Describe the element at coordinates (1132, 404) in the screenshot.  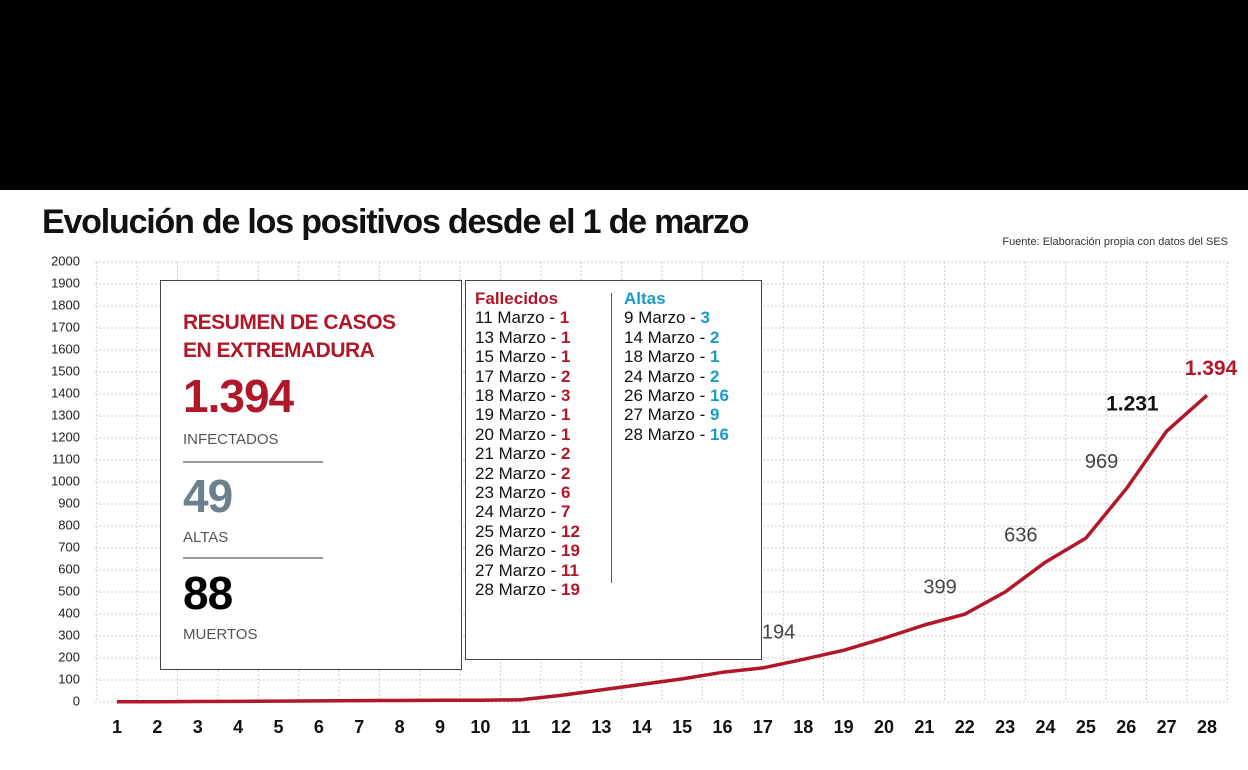
I see `data-label: 1.231` at that location.